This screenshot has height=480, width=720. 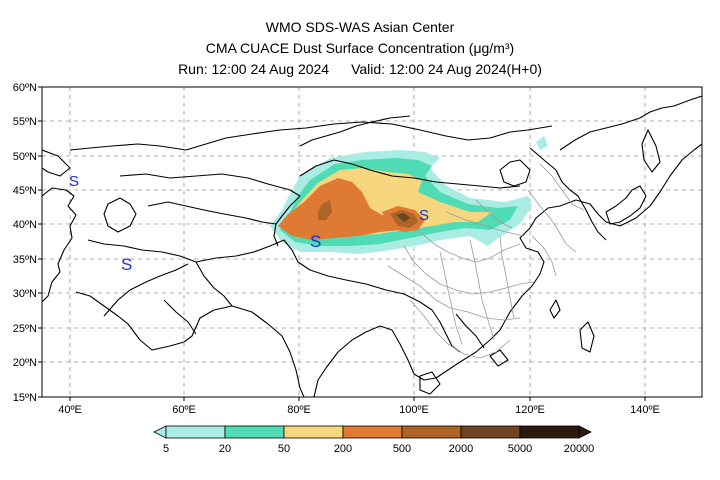 What do you see at coordinates (414, 410) in the screenshot?
I see `lon-label: 100ºE` at bounding box center [414, 410].